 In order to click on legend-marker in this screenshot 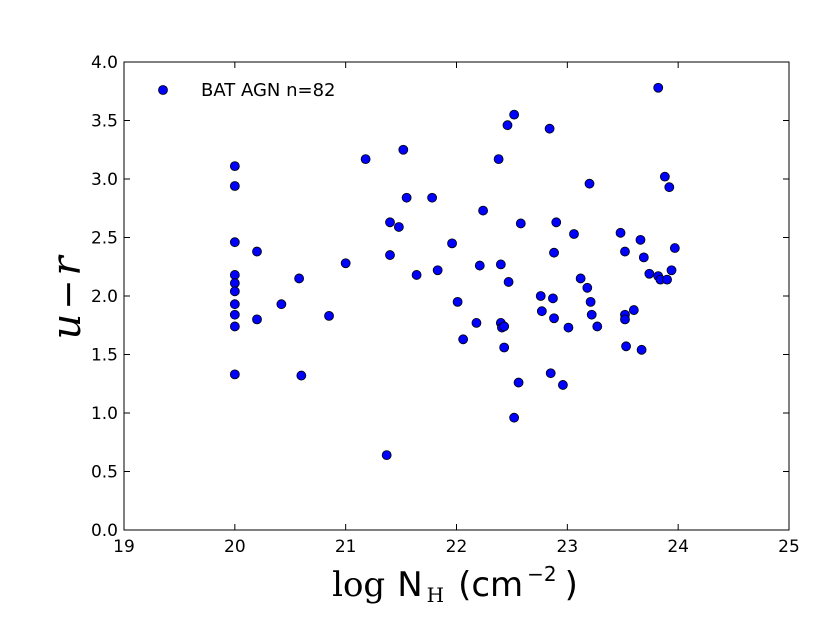, I will do `click(163, 90)`.